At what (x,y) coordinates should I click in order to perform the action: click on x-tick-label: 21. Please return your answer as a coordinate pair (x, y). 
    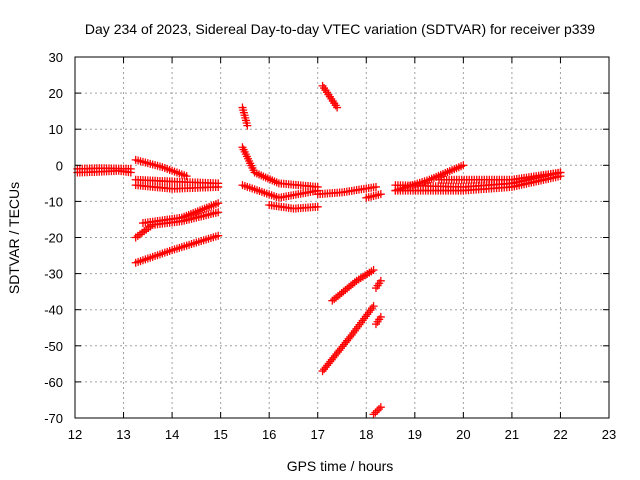
    Looking at the image, I should click on (512, 434).